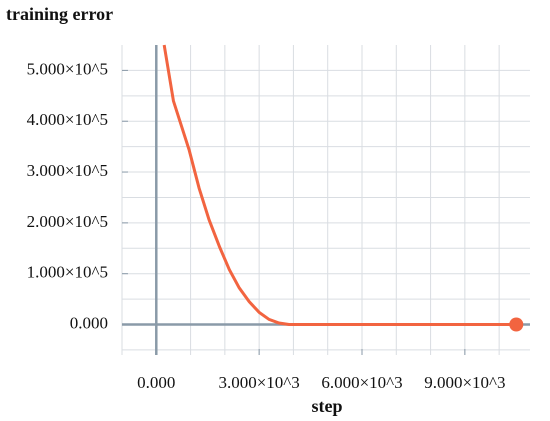  Describe the element at coordinates (89, 322) in the screenshot. I see `y-tick-label: 0.000` at that location.